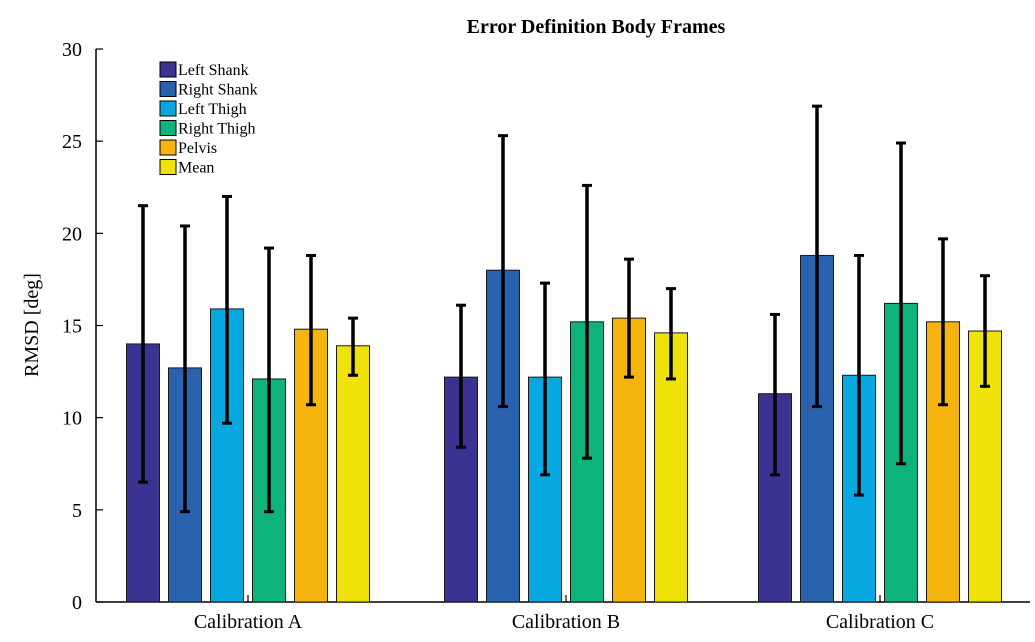 The height and width of the screenshot is (642, 1035). What do you see at coordinates (72, 419) in the screenshot?
I see `y-tick-label: 10` at bounding box center [72, 419].